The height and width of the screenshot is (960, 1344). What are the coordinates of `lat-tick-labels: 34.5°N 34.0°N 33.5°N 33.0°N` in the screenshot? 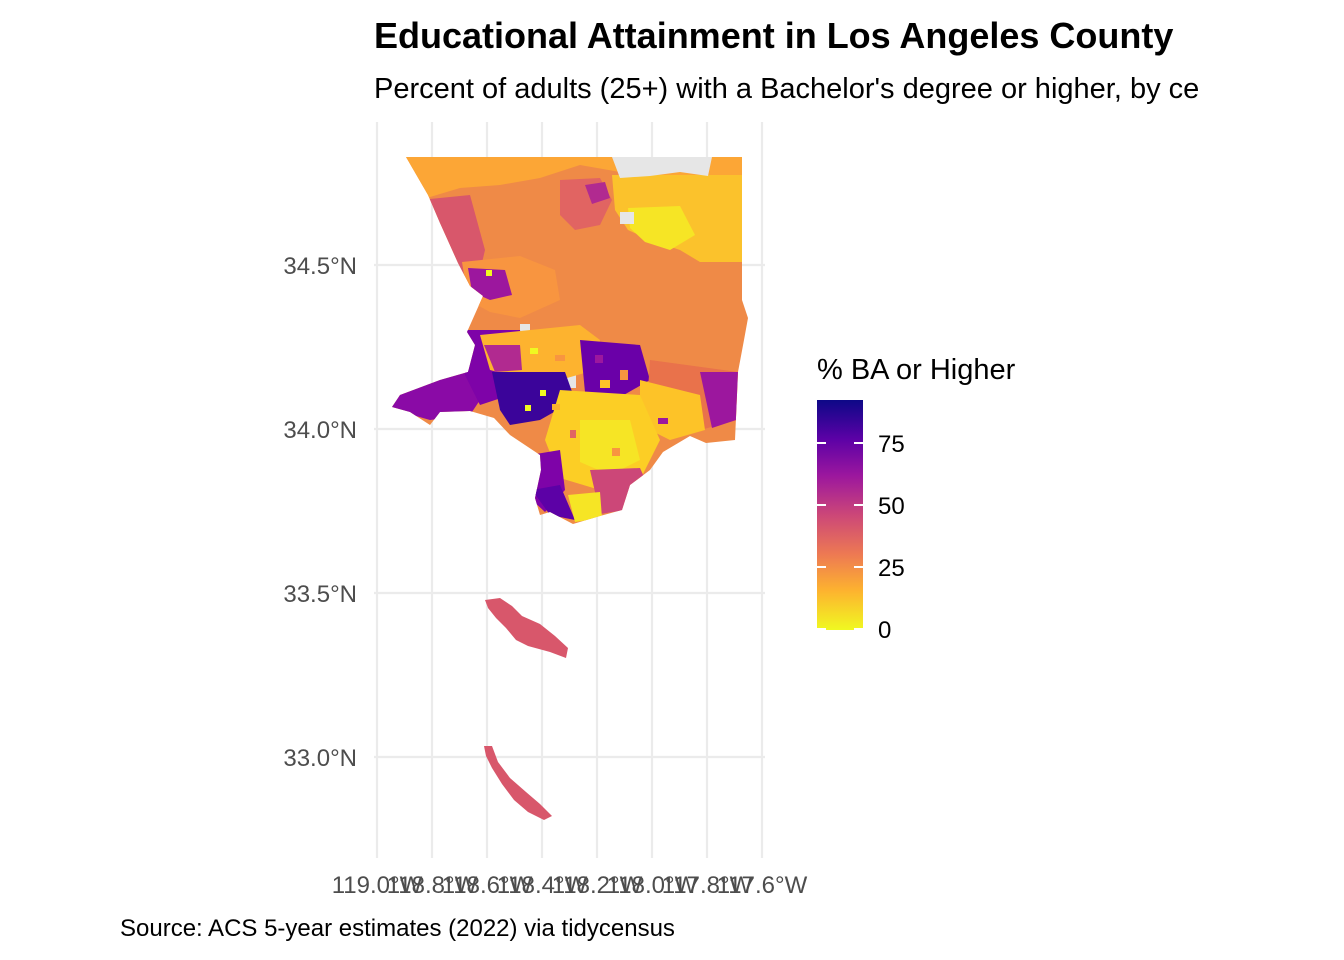 It's located at (320, 512).